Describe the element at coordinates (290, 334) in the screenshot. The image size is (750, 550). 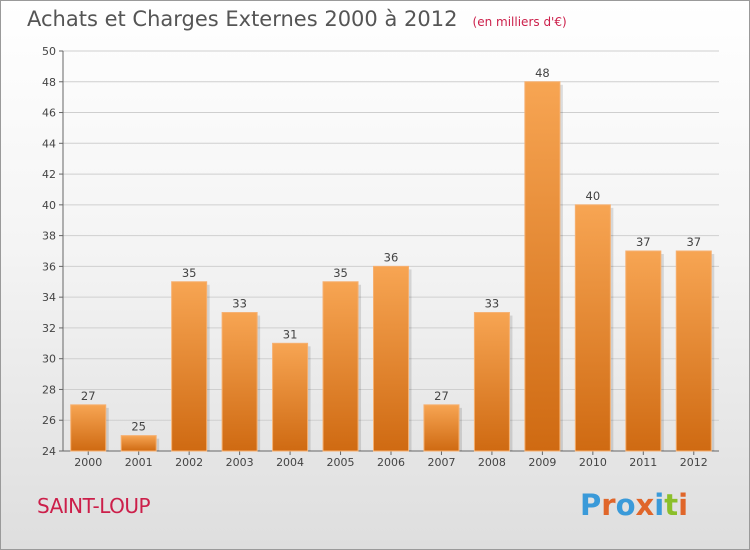
I see `bar-value-label: 31` at that location.